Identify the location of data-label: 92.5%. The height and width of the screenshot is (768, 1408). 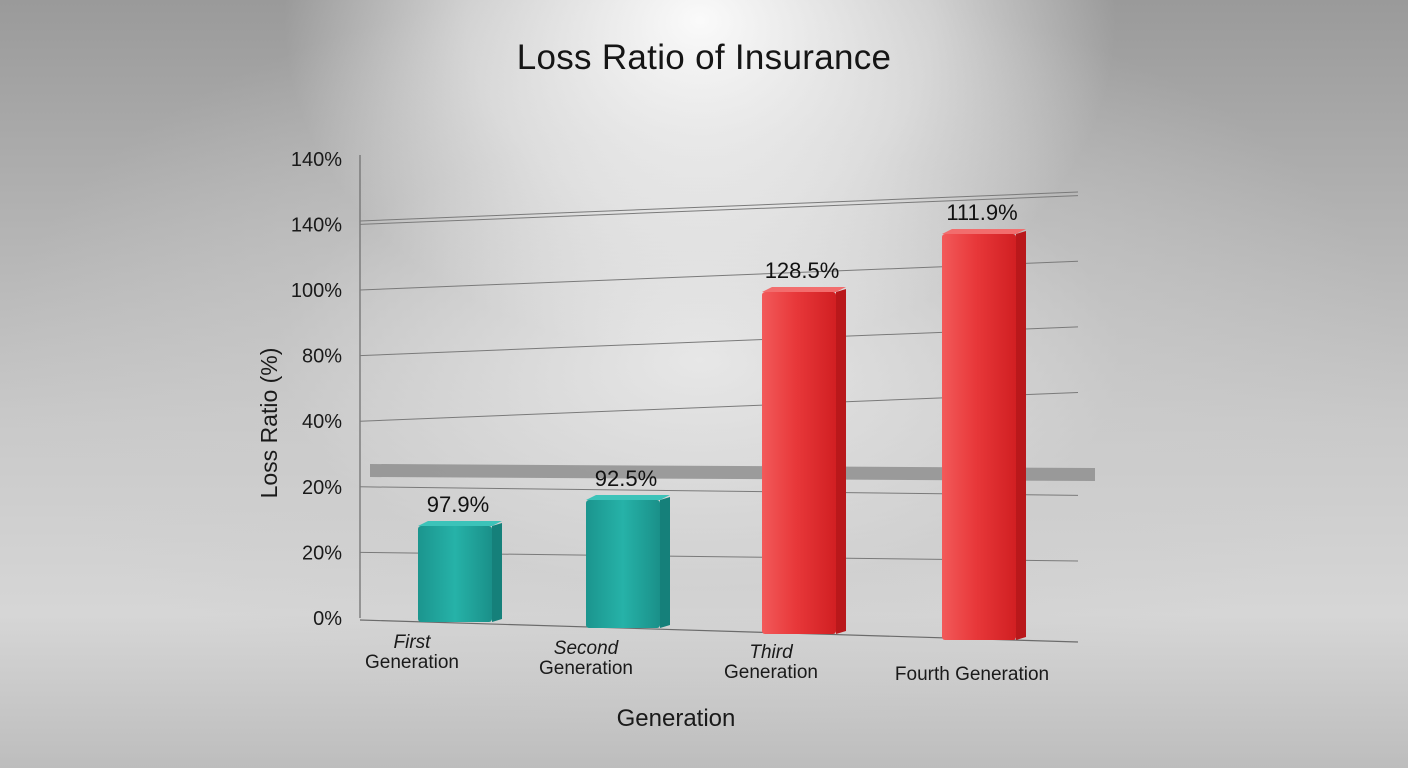
(626, 478).